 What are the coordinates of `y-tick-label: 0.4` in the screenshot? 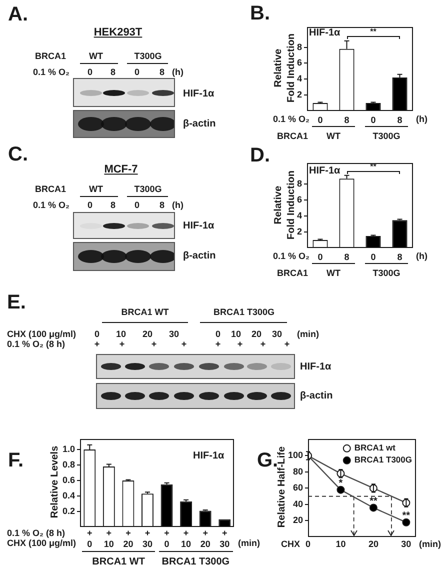 It's located at (68, 495).